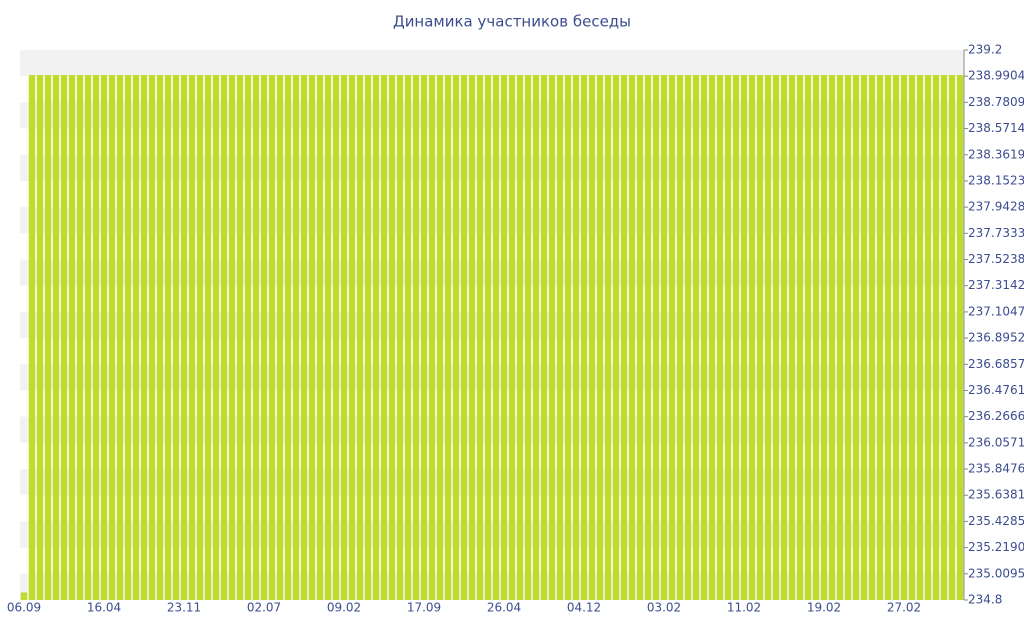 The height and width of the screenshot is (640, 1024). Describe the element at coordinates (996, 207) in the screenshot. I see `y-tick-label: 237.94286` at that location.